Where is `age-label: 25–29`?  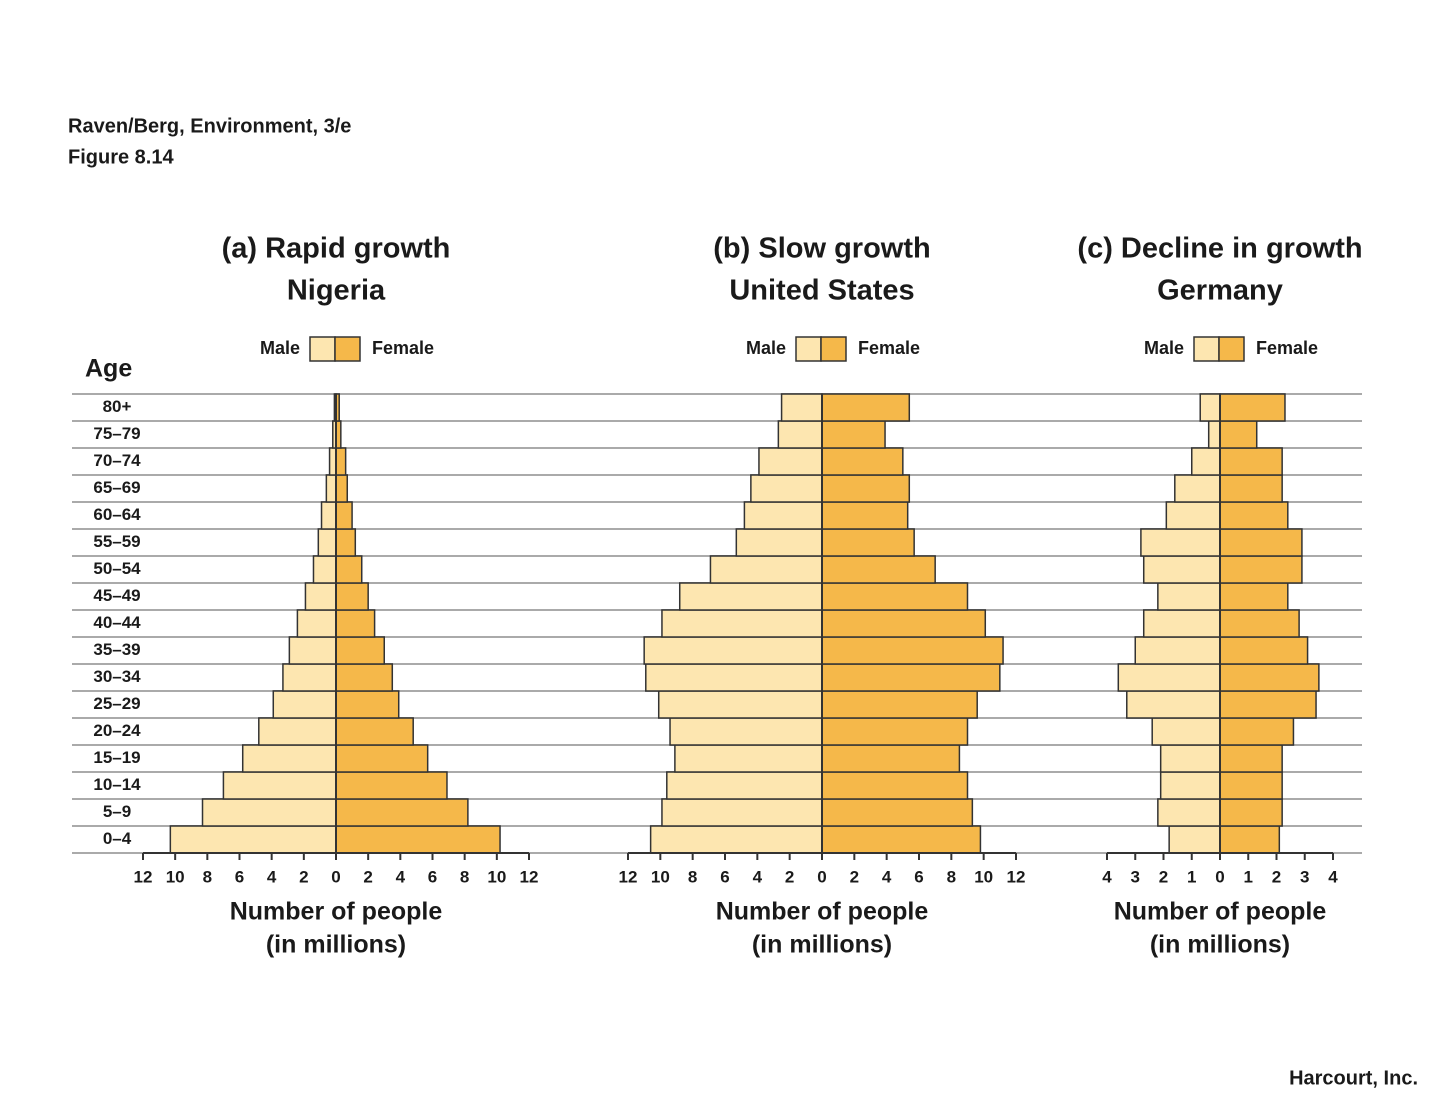
age-label: 25–29 is located at coordinates (116, 703).